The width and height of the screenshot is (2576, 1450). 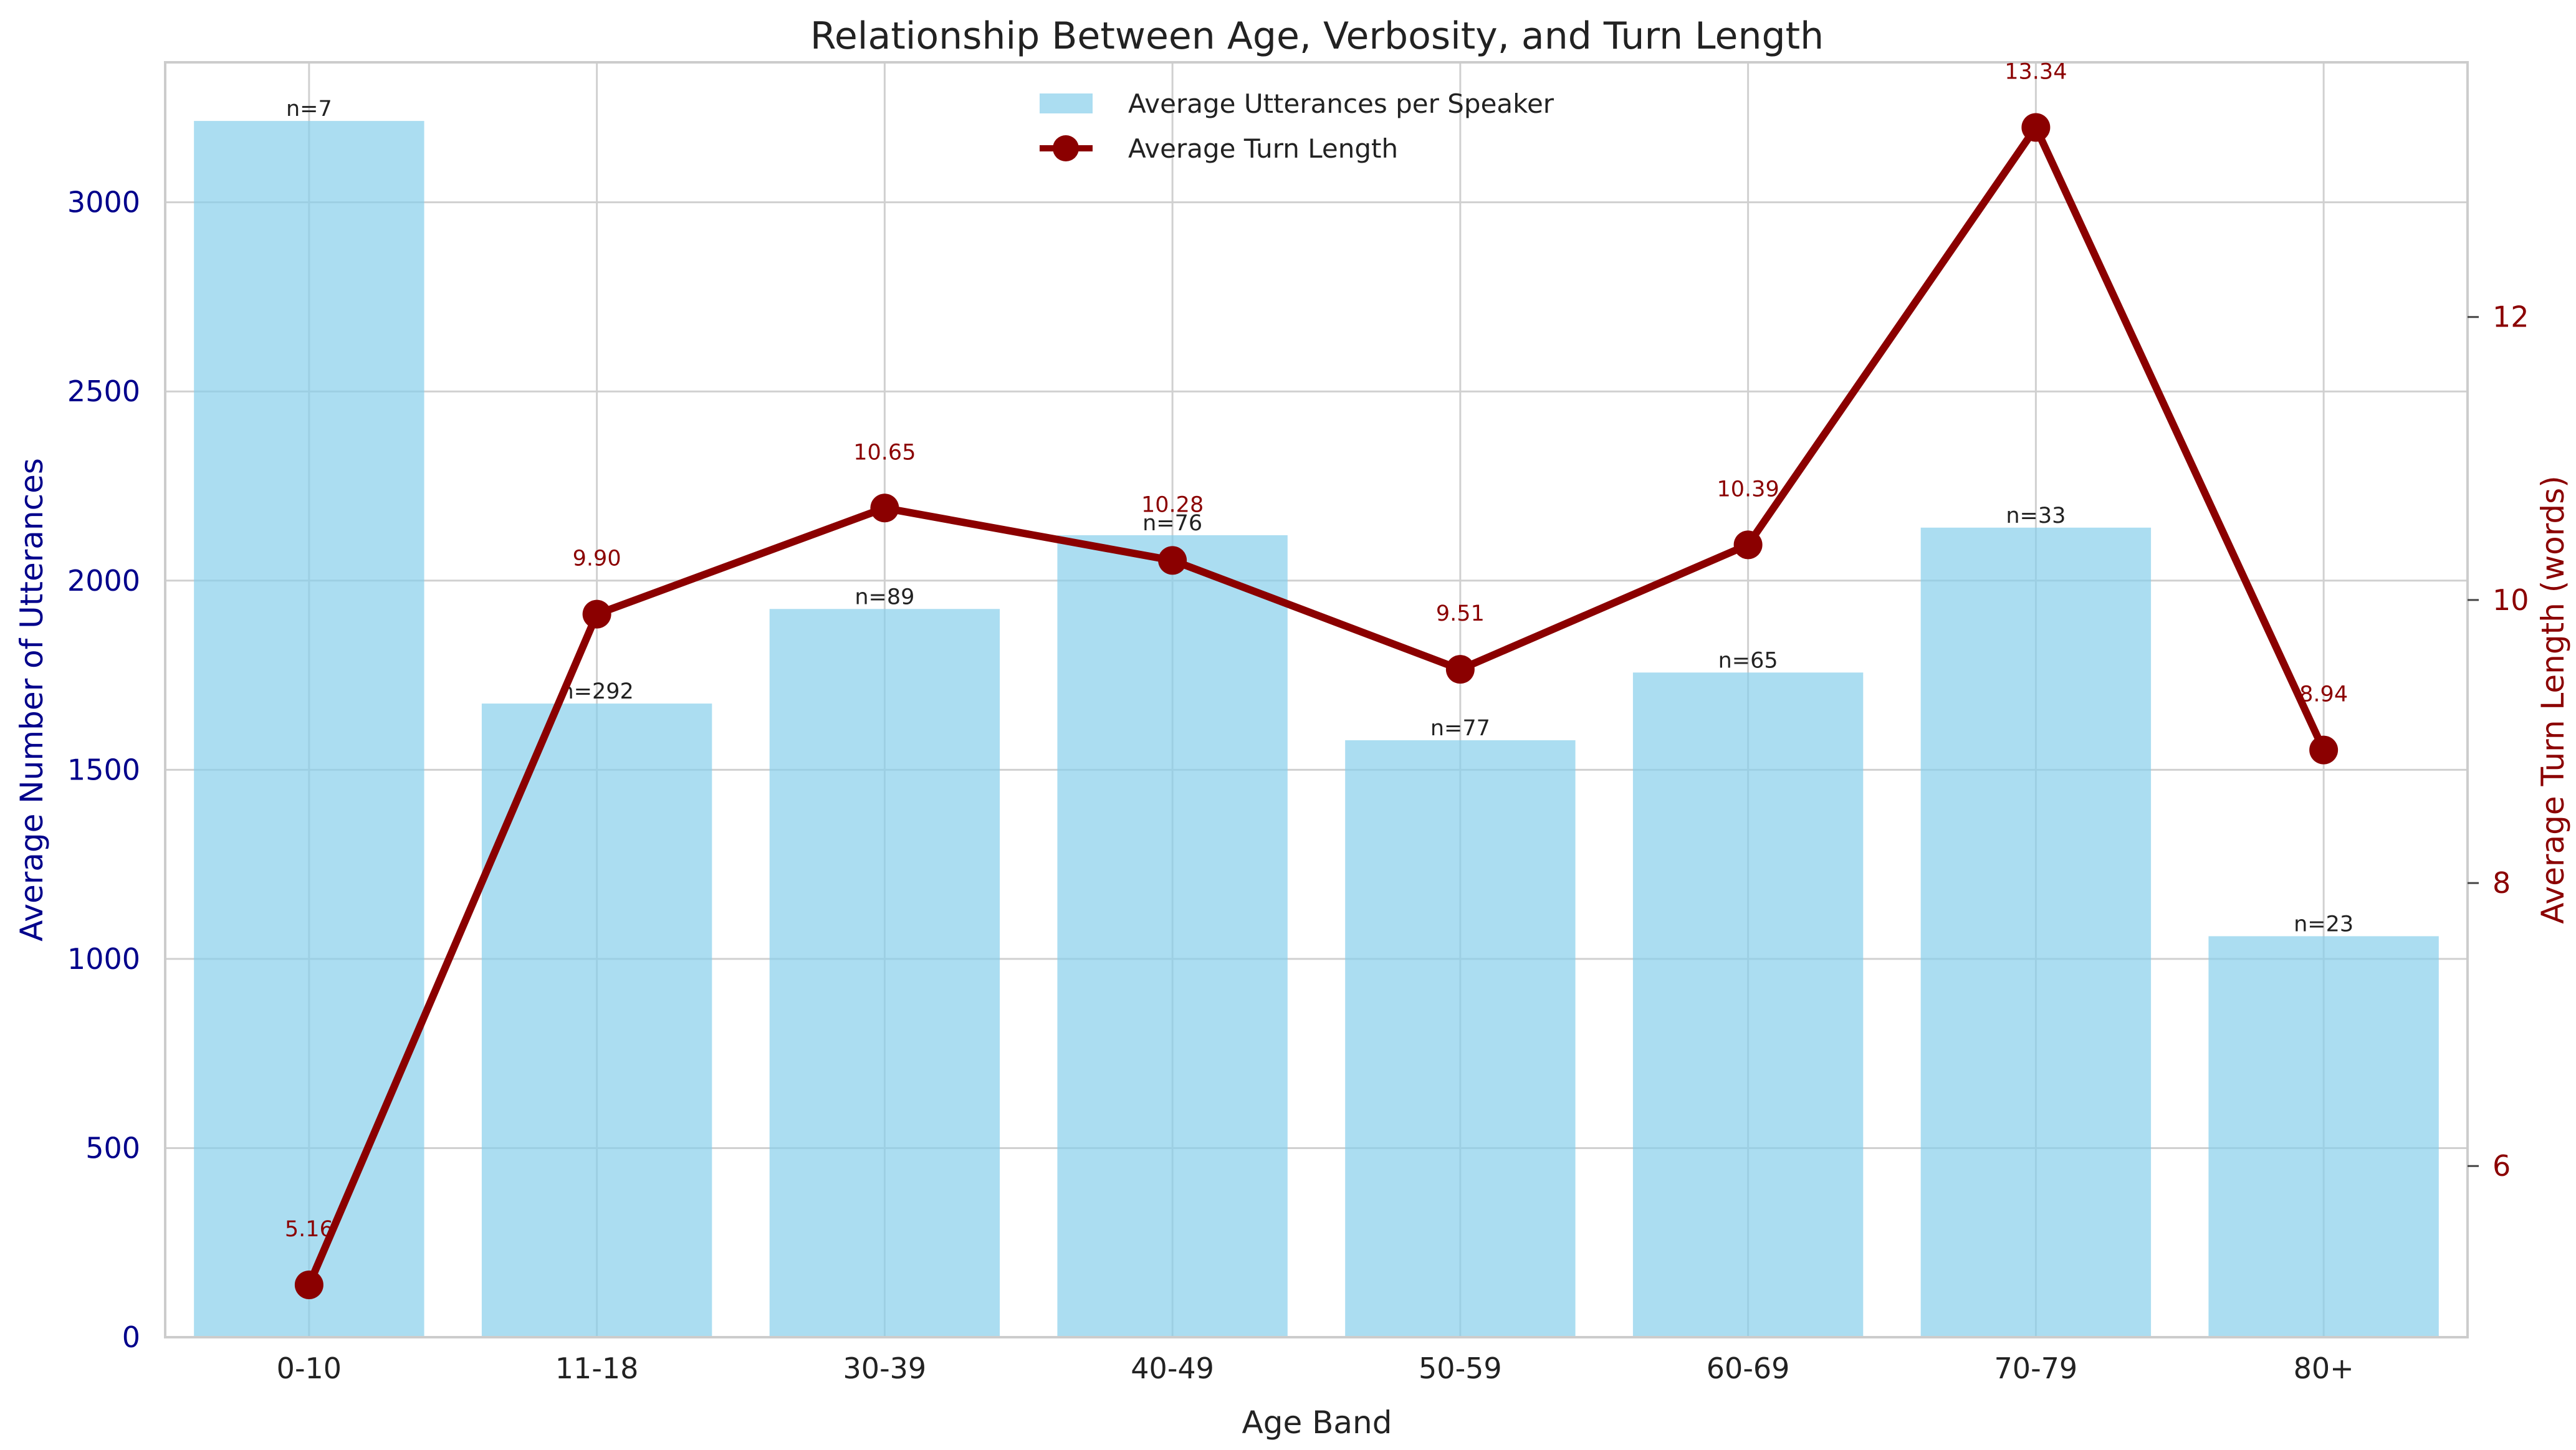 What do you see at coordinates (104, 959) in the screenshot?
I see `left-tick-label: 1000` at bounding box center [104, 959].